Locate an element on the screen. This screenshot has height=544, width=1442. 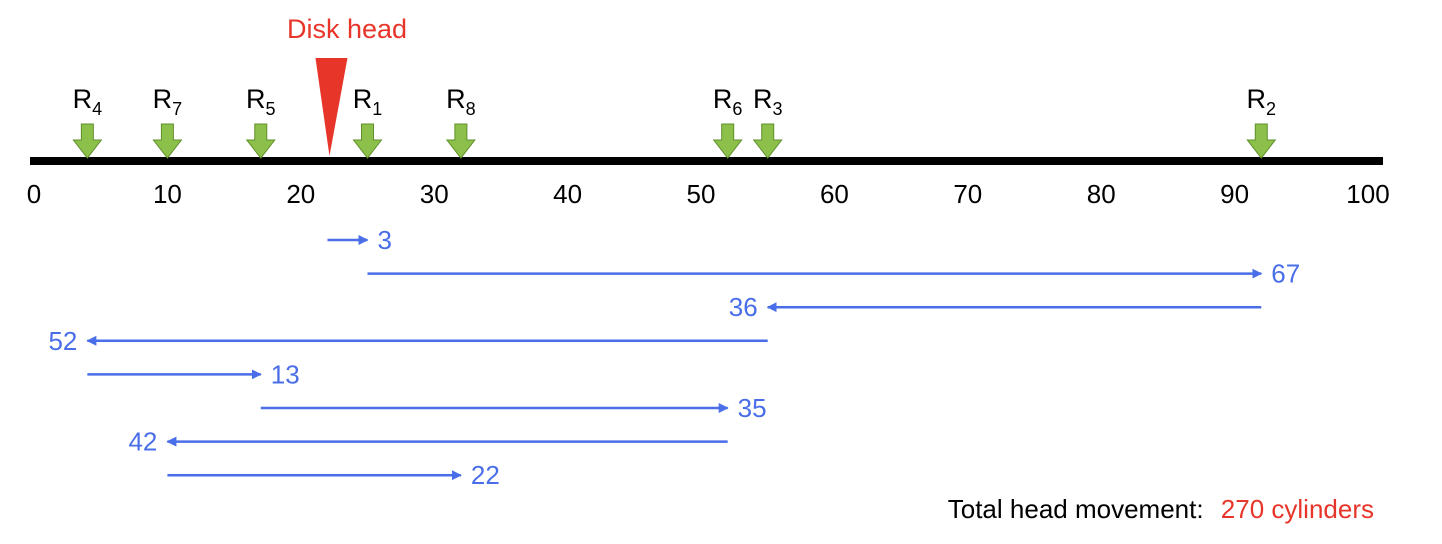
movement-distance: 36 is located at coordinates (743, 307).